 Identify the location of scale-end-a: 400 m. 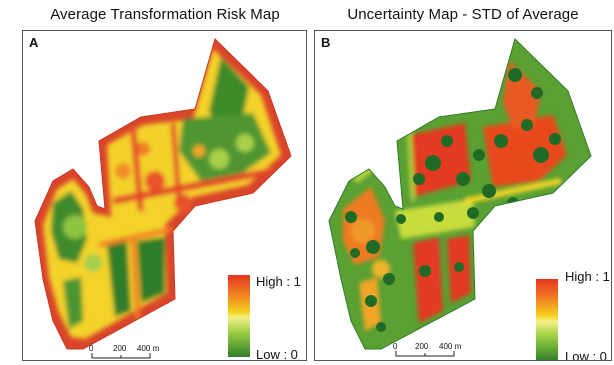
(148, 348).